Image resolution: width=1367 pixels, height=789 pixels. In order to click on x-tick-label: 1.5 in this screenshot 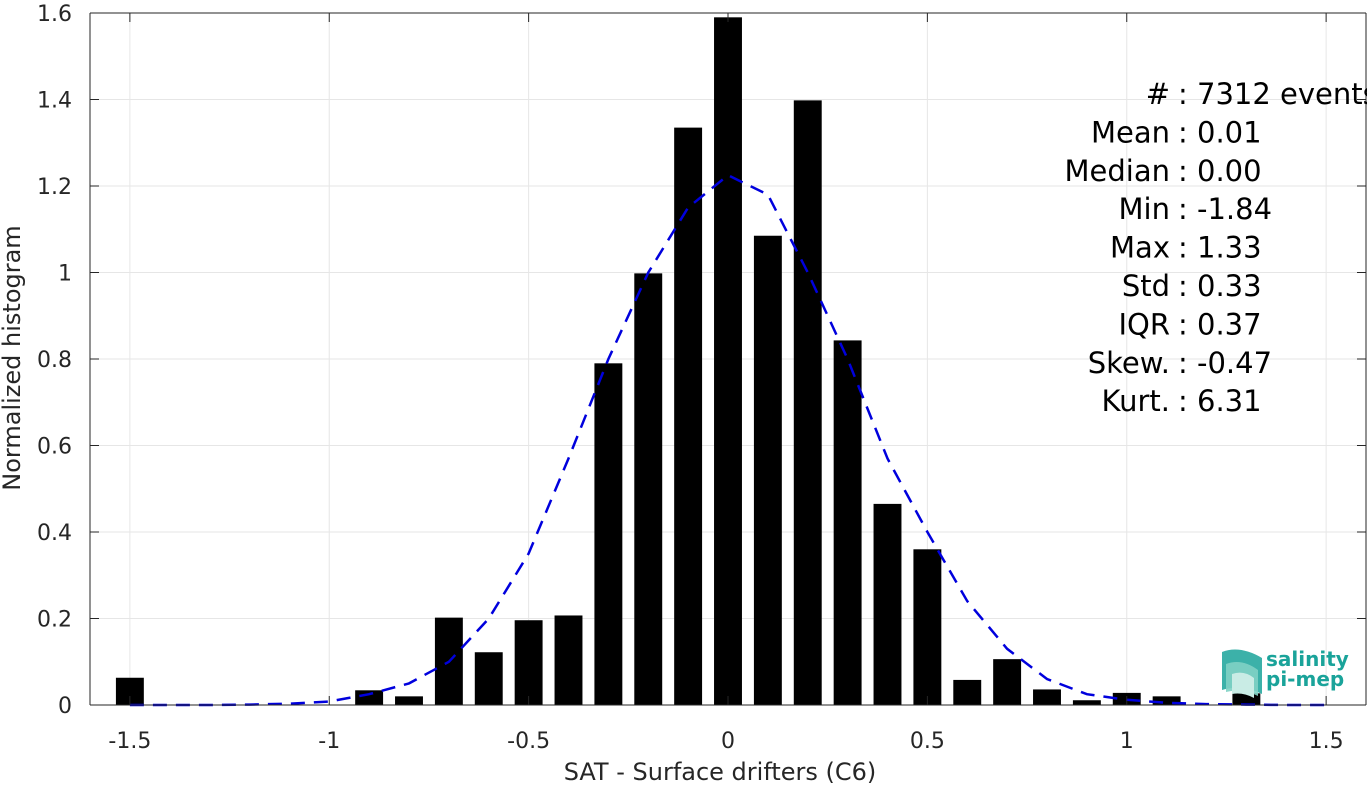, I will do `click(1326, 741)`.